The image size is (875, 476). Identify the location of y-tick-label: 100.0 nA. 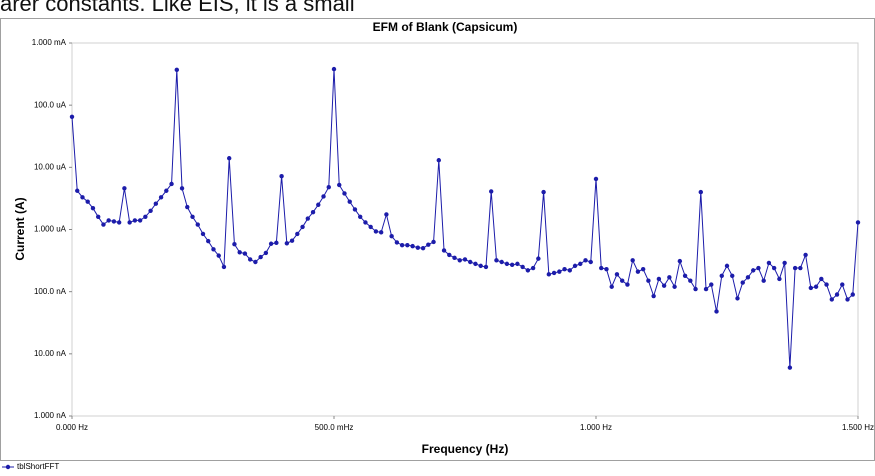
(50, 291).